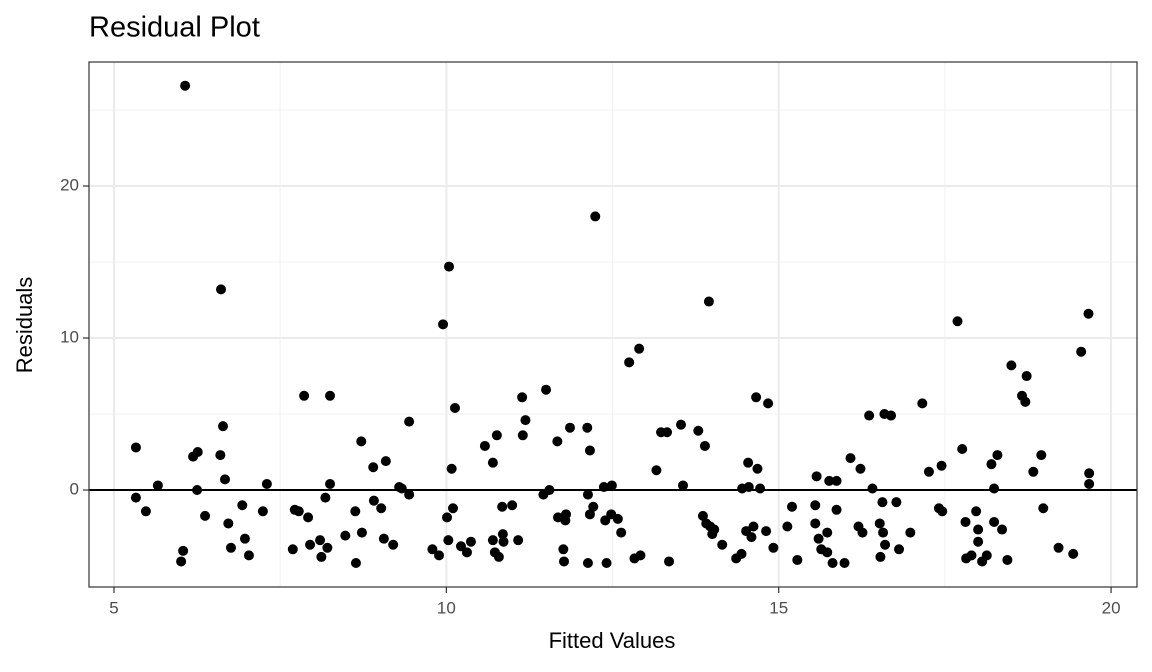 Image resolution: width=1152 pixels, height=672 pixels. I want to click on x-tick-label: 5, so click(113, 607).